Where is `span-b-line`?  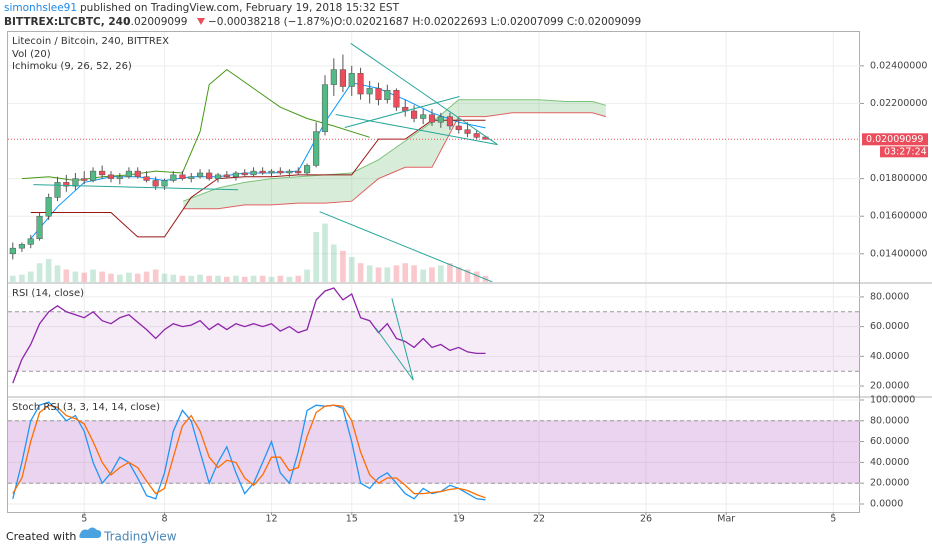
span-b-line is located at coordinates (395, 161).